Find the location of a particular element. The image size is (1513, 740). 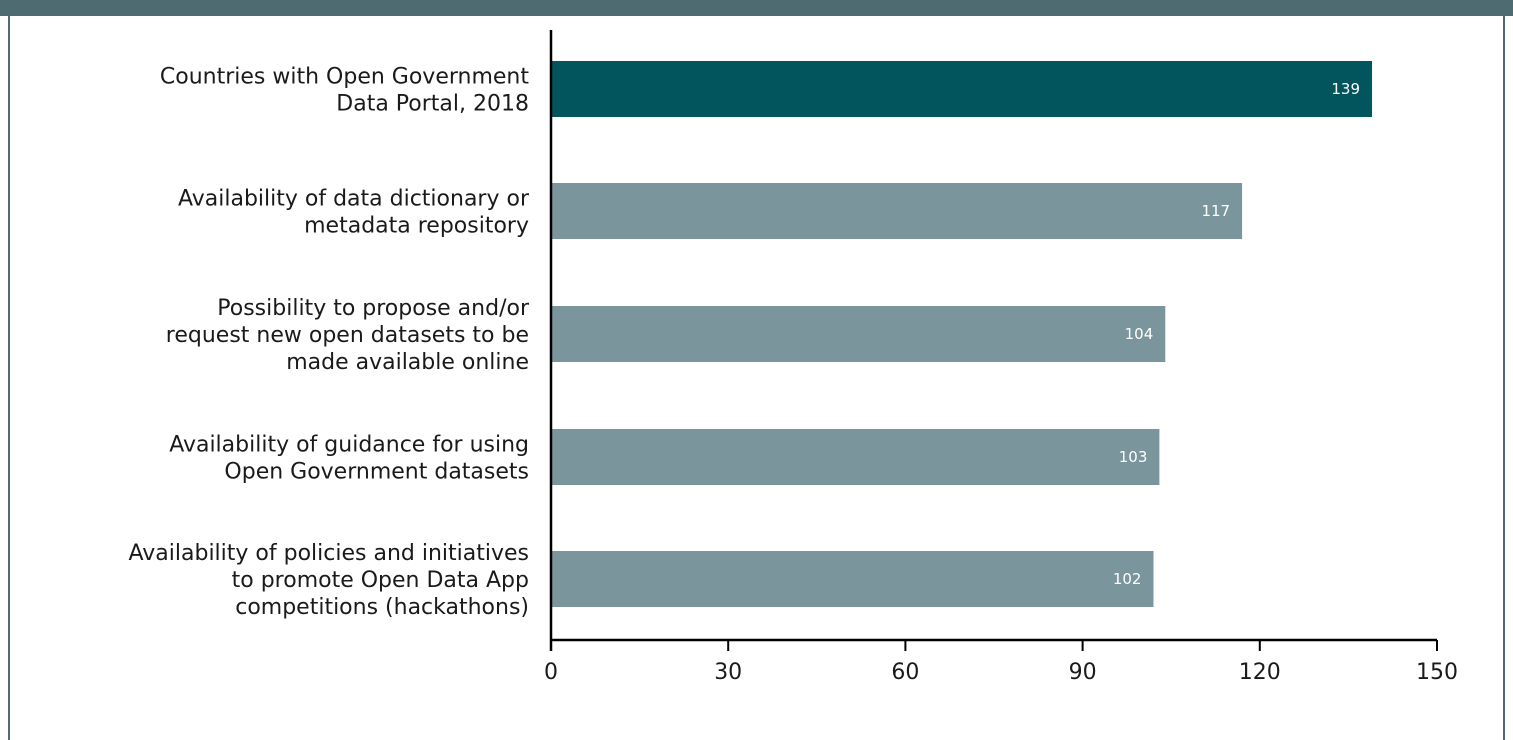

x-tick-label-1: 30 is located at coordinates (728, 672).